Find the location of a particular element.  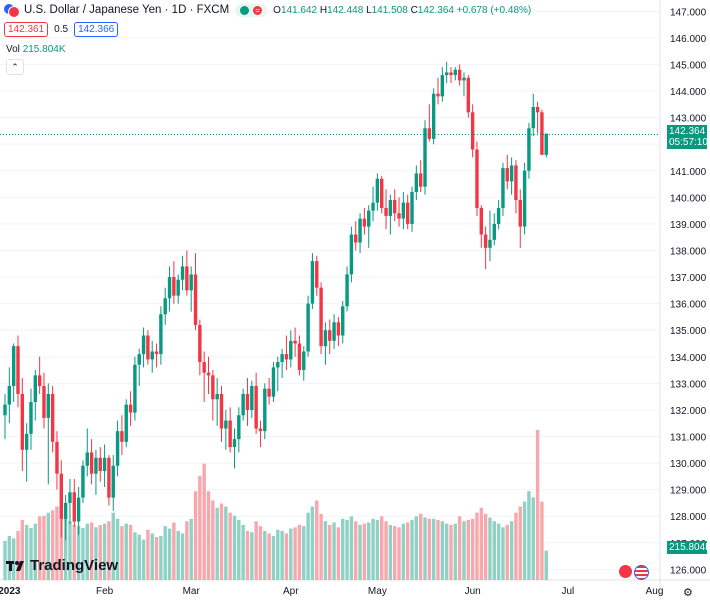

sell-button: 142.361 is located at coordinates (26, 29).